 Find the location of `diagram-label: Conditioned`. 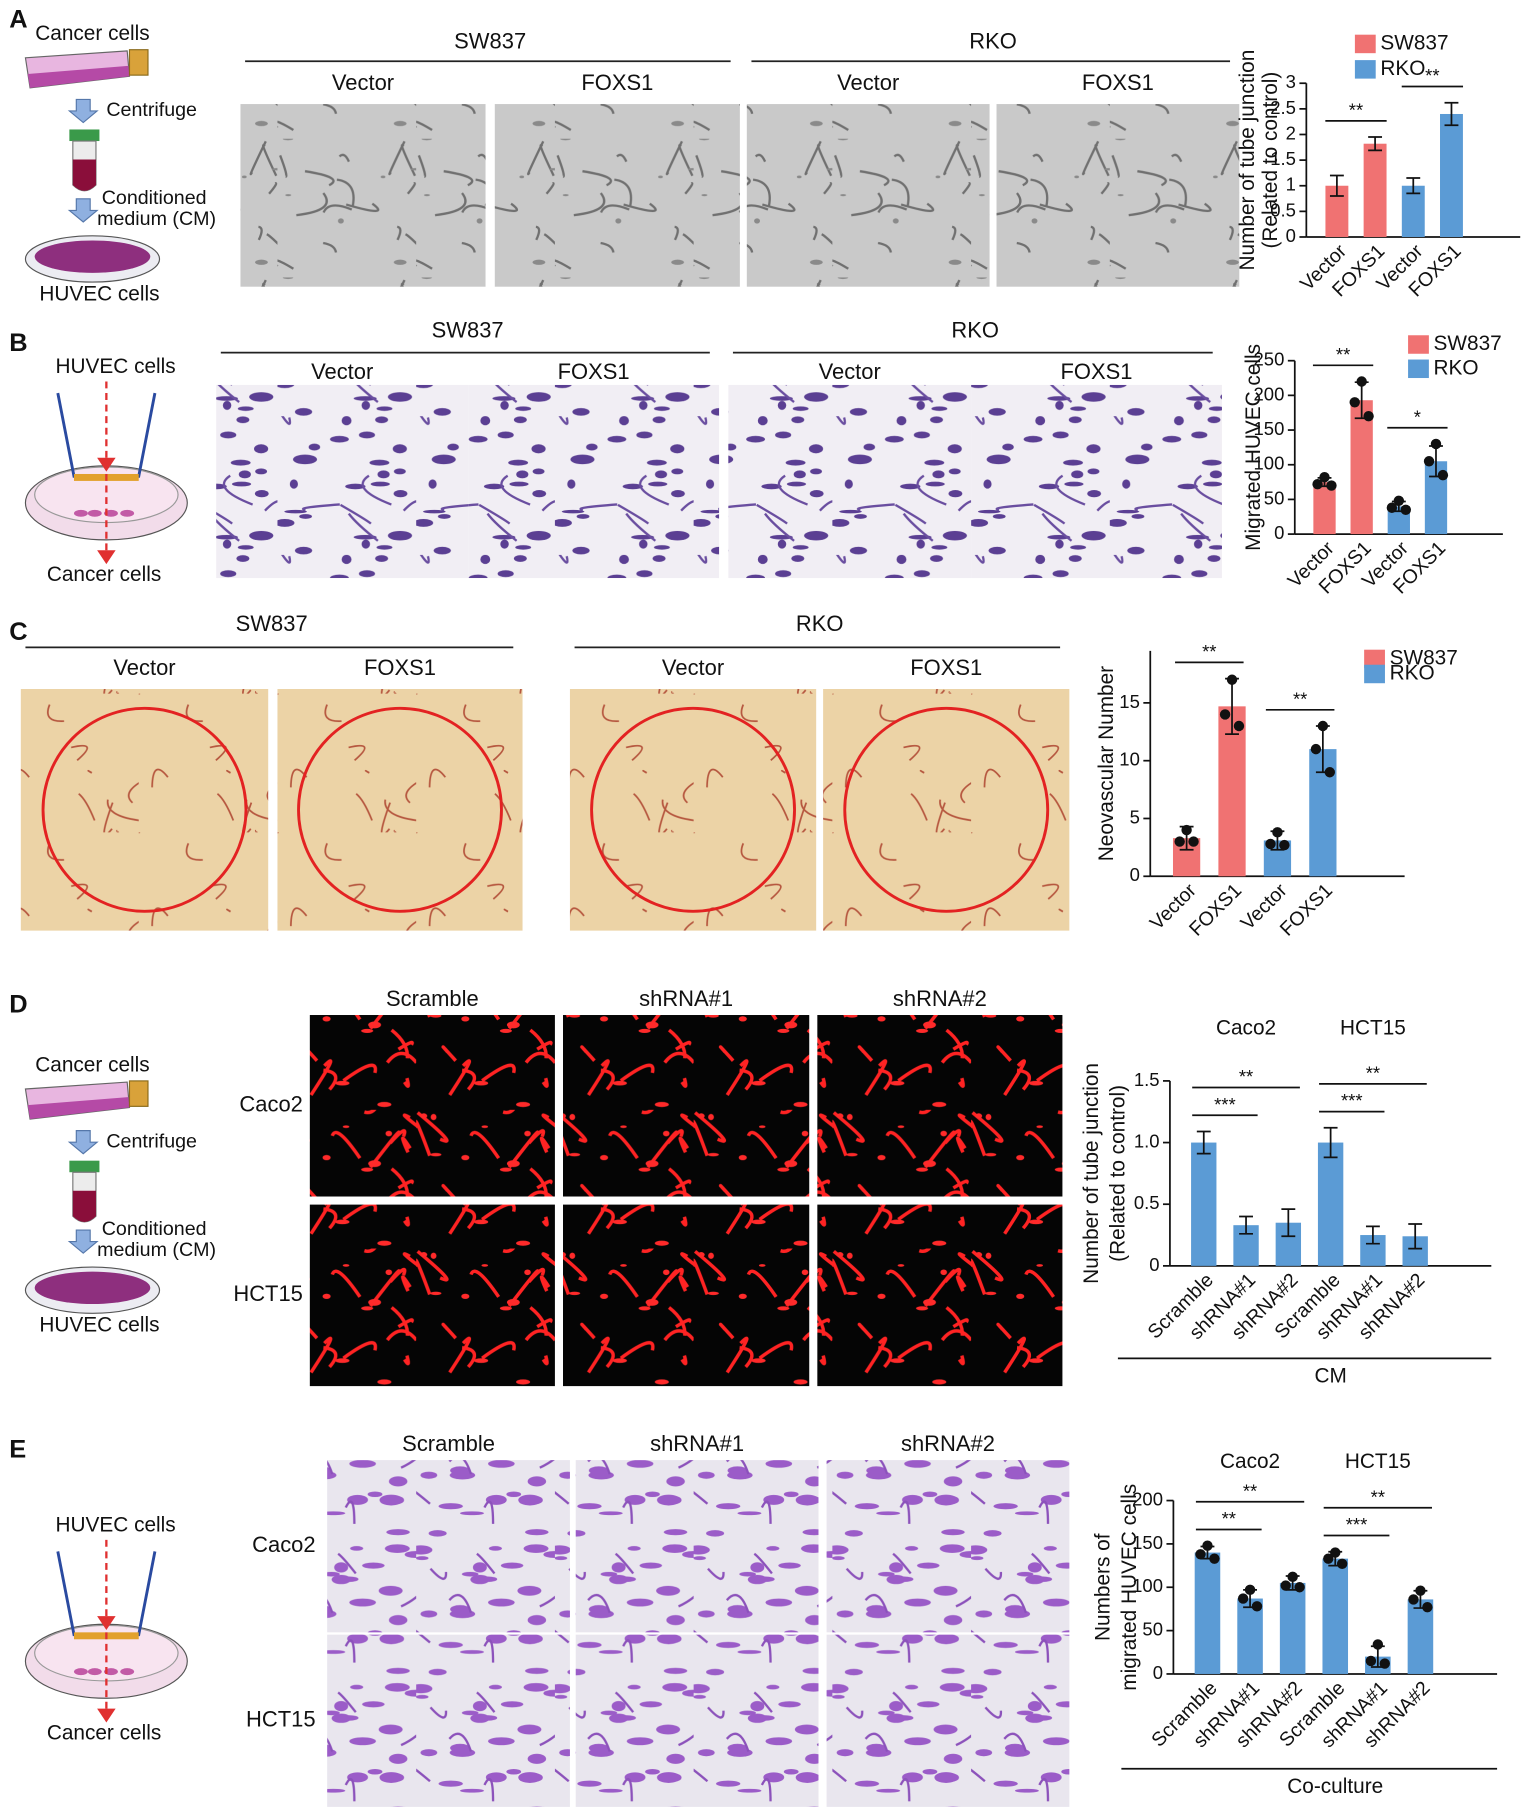

diagram-label: Conditioned is located at coordinates (154, 198).